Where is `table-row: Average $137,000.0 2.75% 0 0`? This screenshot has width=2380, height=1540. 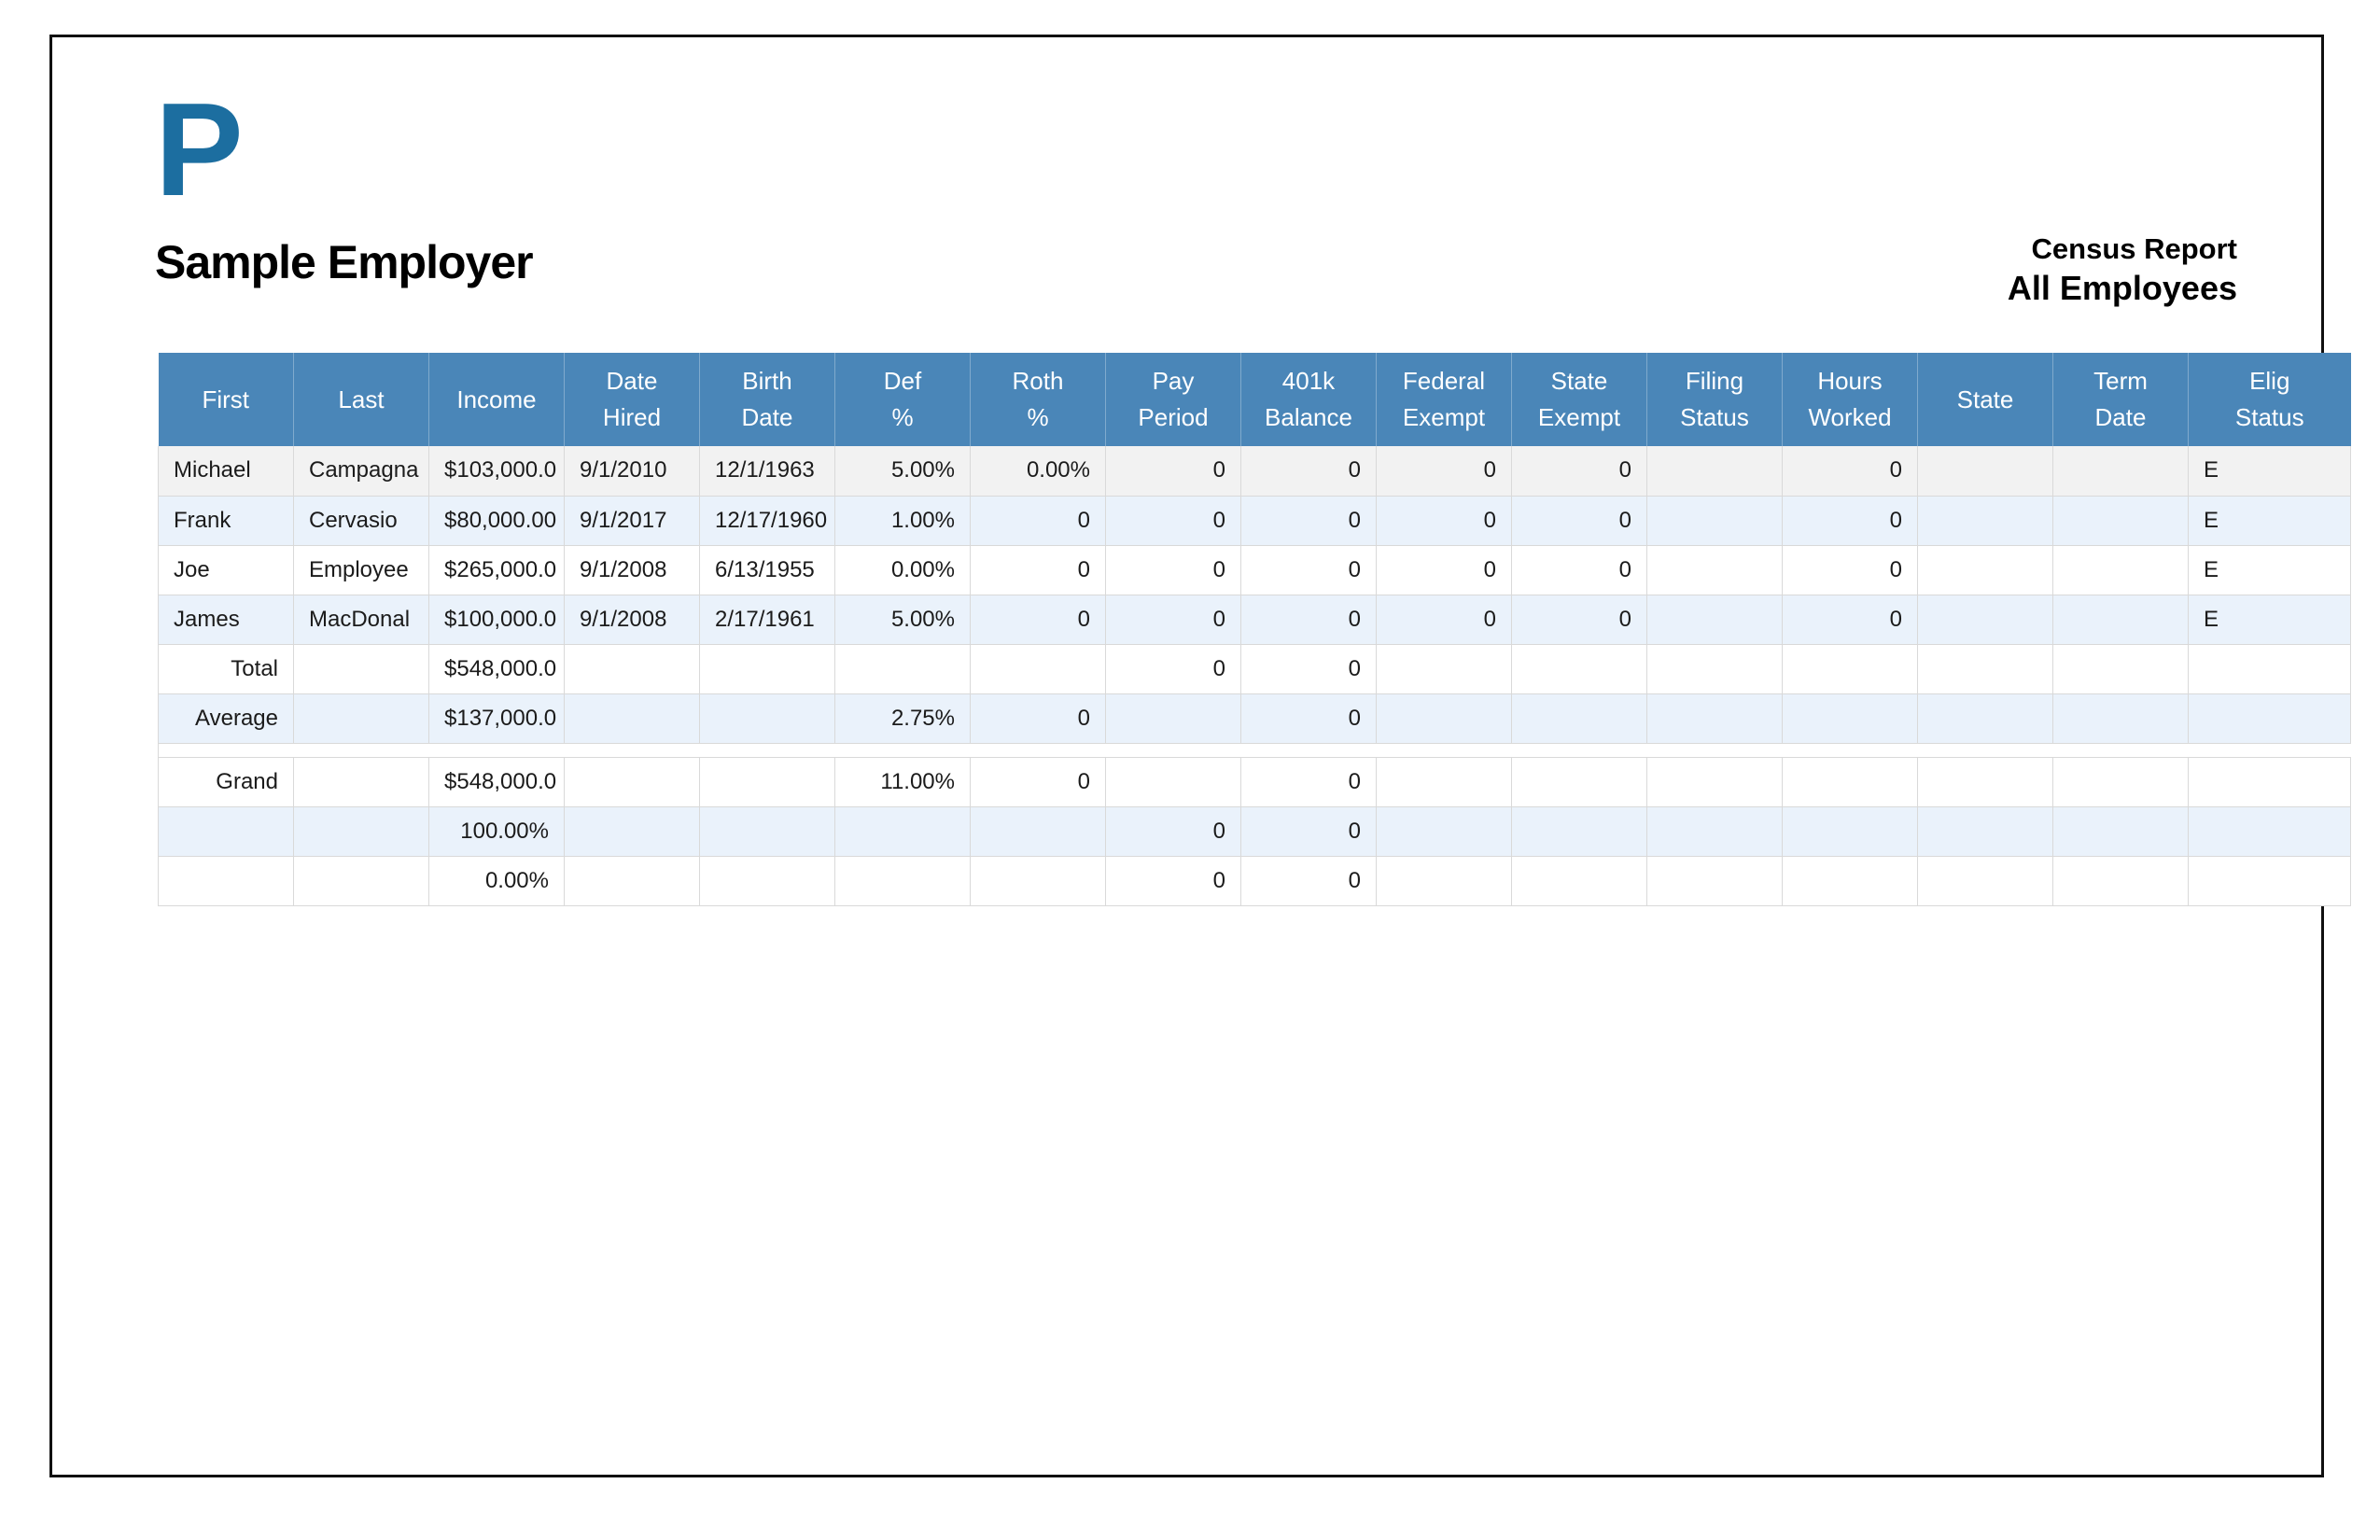 table-row: Average $137,000.0 2.75% 0 0 is located at coordinates (1254, 718).